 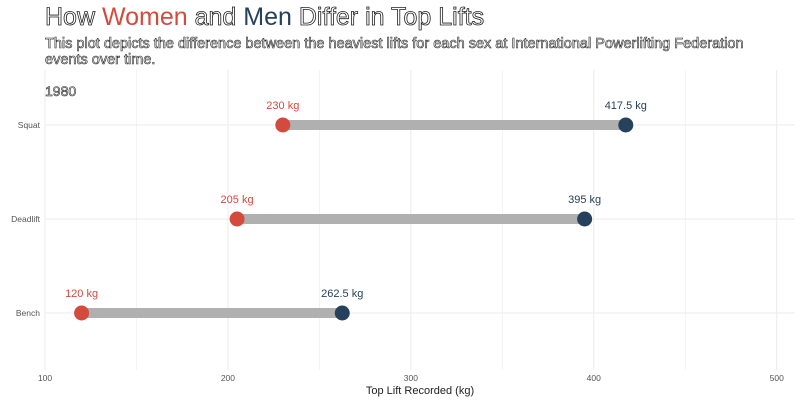 What do you see at coordinates (267, 17) in the screenshot?
I see `title-men: Men` at bounding box center [267, 17].